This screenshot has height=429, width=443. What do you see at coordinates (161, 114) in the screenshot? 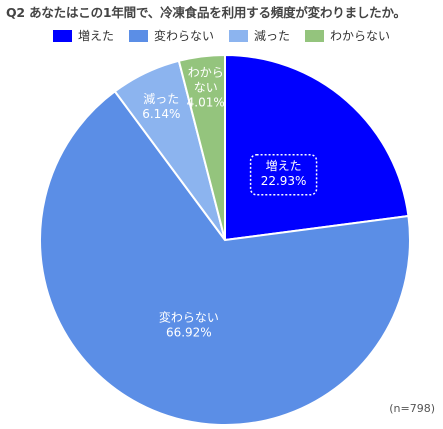
I see `slice-value-label-decreased: 6.14%` at bounding box center [161, 114].